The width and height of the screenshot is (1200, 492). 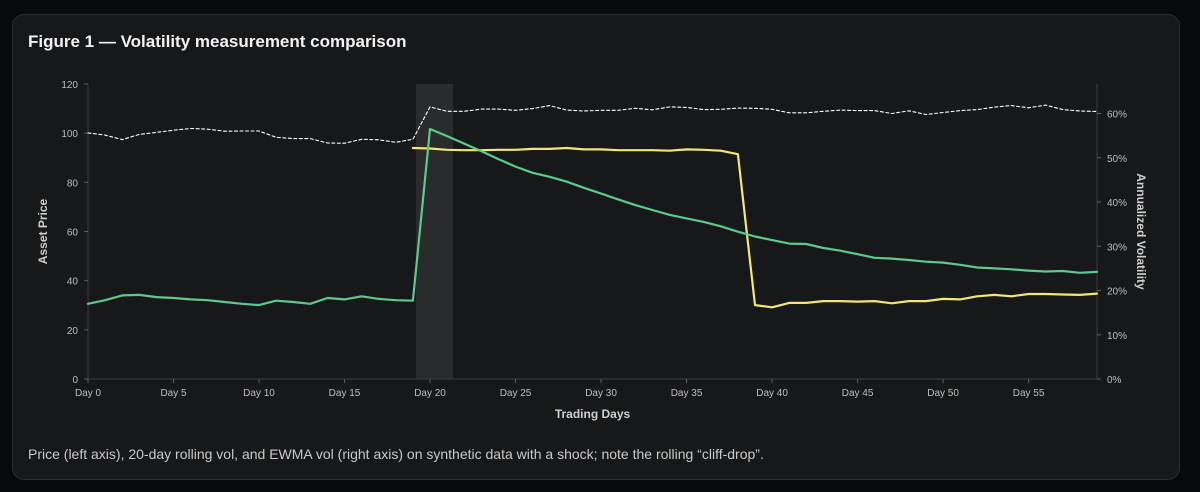 I want to click on y-right-tick-label: 40%, so click(x=1117, y=203).